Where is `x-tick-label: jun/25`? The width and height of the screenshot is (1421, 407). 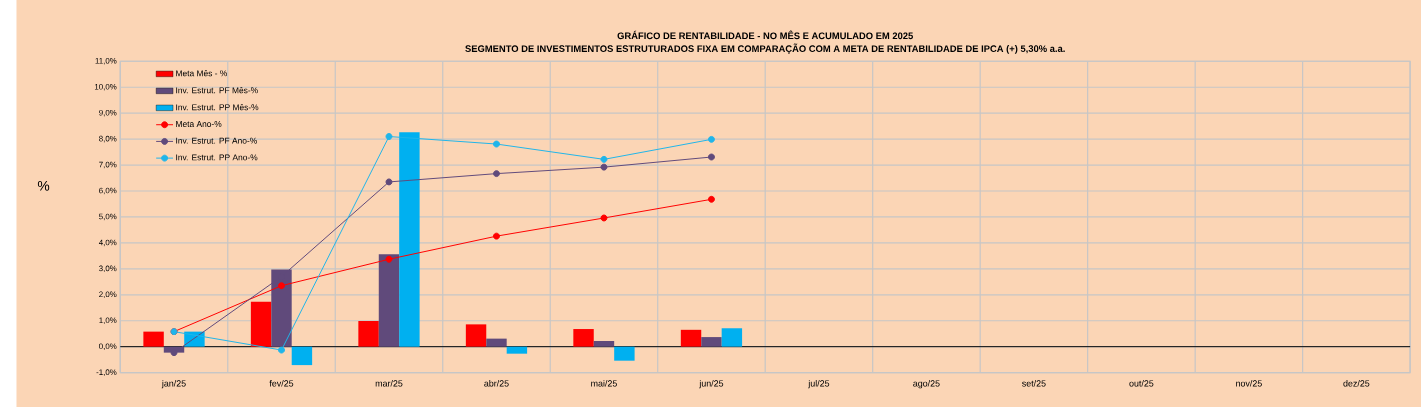
x-tick-label: jun/25 is located at coordinates (711, 384).